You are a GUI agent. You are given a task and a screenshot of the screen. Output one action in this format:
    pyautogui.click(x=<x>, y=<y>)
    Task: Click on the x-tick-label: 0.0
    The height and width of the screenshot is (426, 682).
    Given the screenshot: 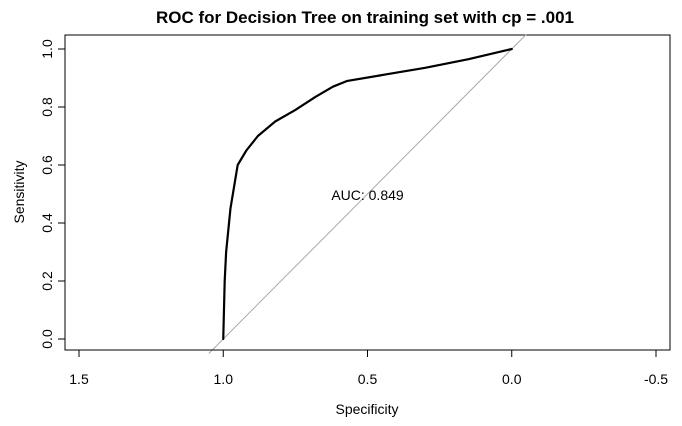 What is the action you would take?
    pyautogui.click(x=512, y=379)
    